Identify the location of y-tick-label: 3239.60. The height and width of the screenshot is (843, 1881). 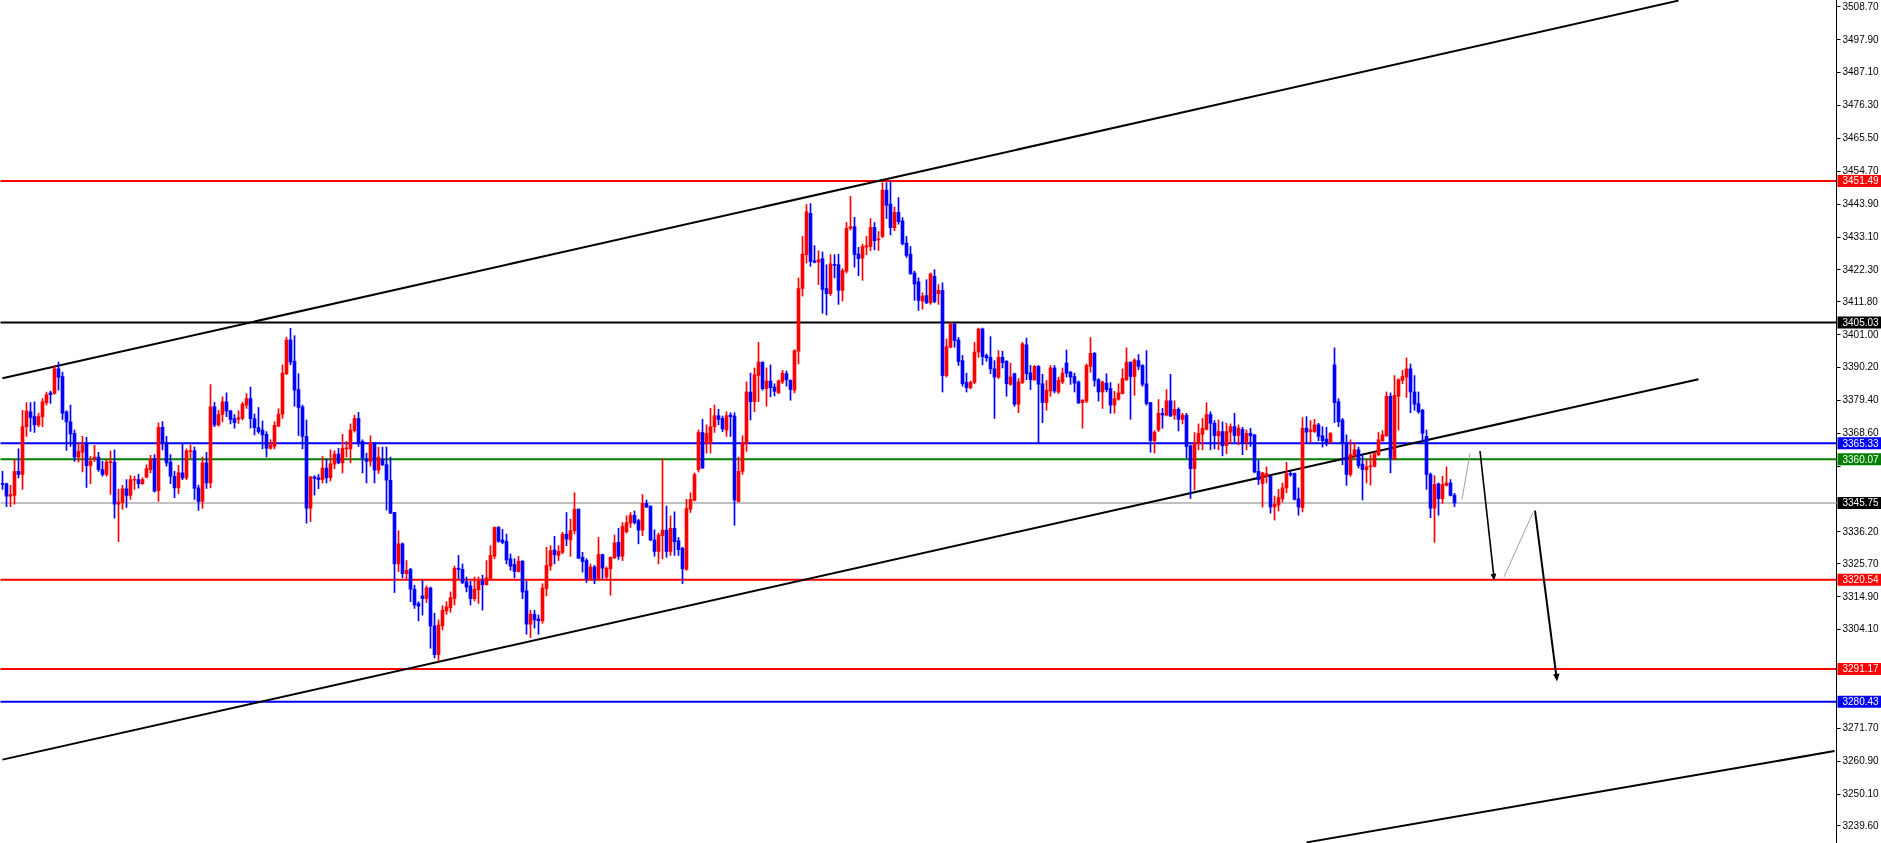
(1861, 825).